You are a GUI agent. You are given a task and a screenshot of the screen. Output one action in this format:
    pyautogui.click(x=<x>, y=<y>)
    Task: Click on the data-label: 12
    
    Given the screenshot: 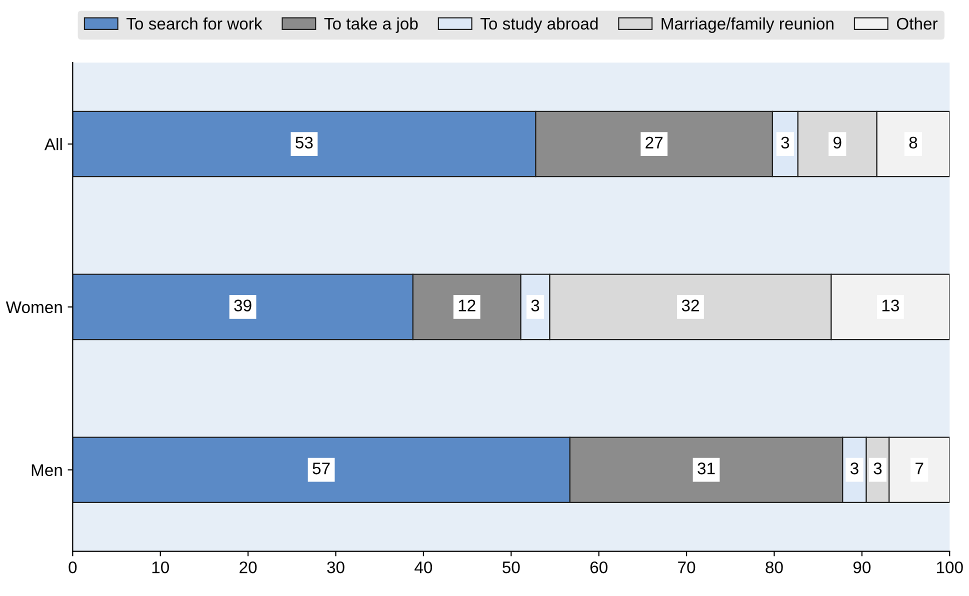 What is the action you would take?
    pyautogui.click(x=467, y=306)
    